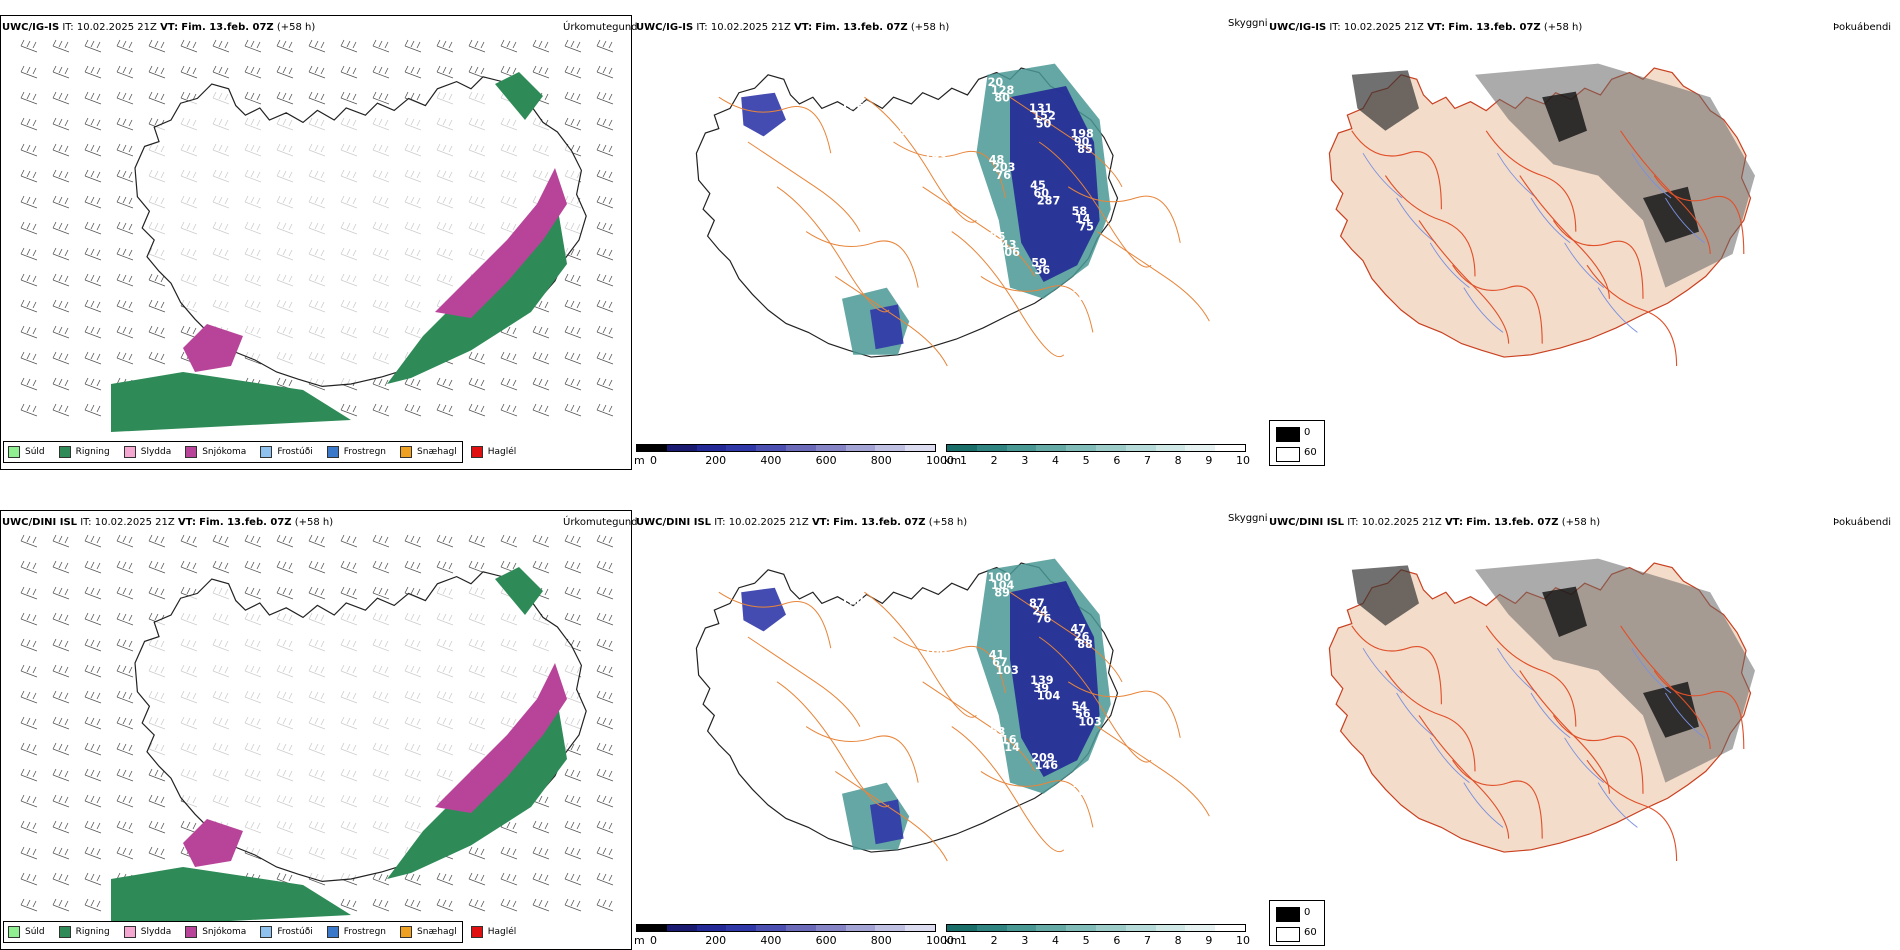 This screenshot has width=1900, height=950. Describe the element at coordinates (1307, 522) in the screenshot. I see `model-name: UWC/DINI ISL` at that location.